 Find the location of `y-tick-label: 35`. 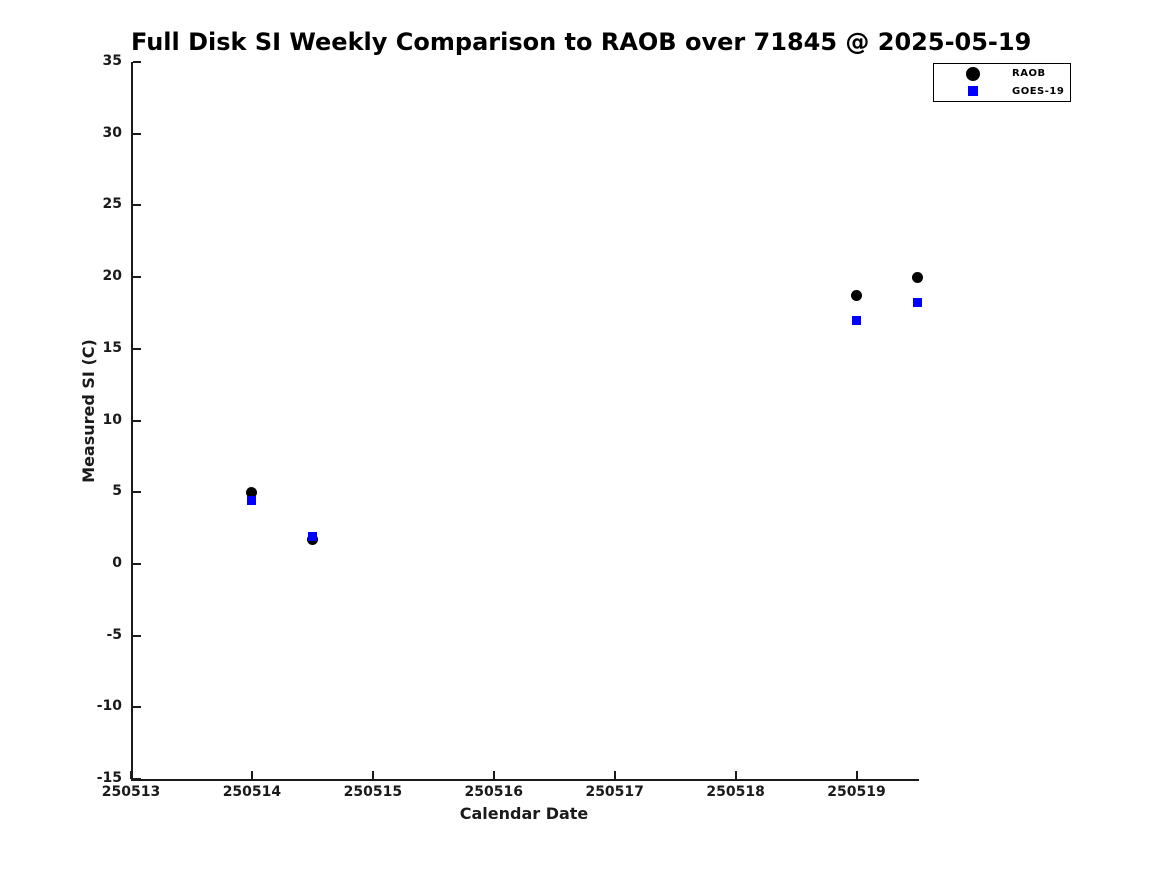

y-tick-label: 35 is located at coordinates (112, 61).